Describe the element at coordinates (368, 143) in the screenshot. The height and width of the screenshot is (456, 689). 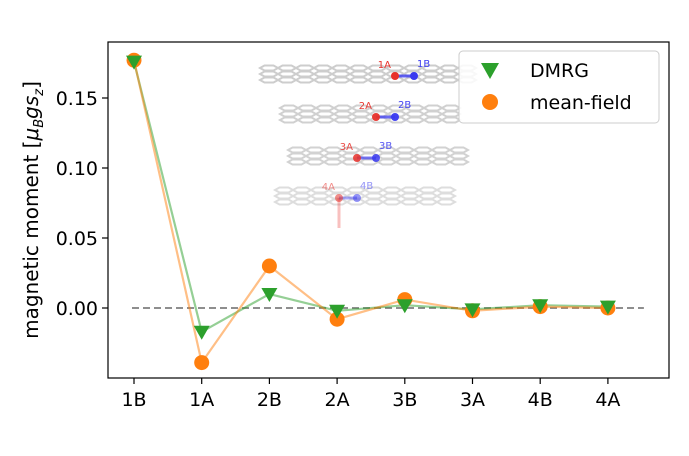
I see `lattice-inset: 1A 1B 2A 2B 3A 3B 4A 4B` at that location.